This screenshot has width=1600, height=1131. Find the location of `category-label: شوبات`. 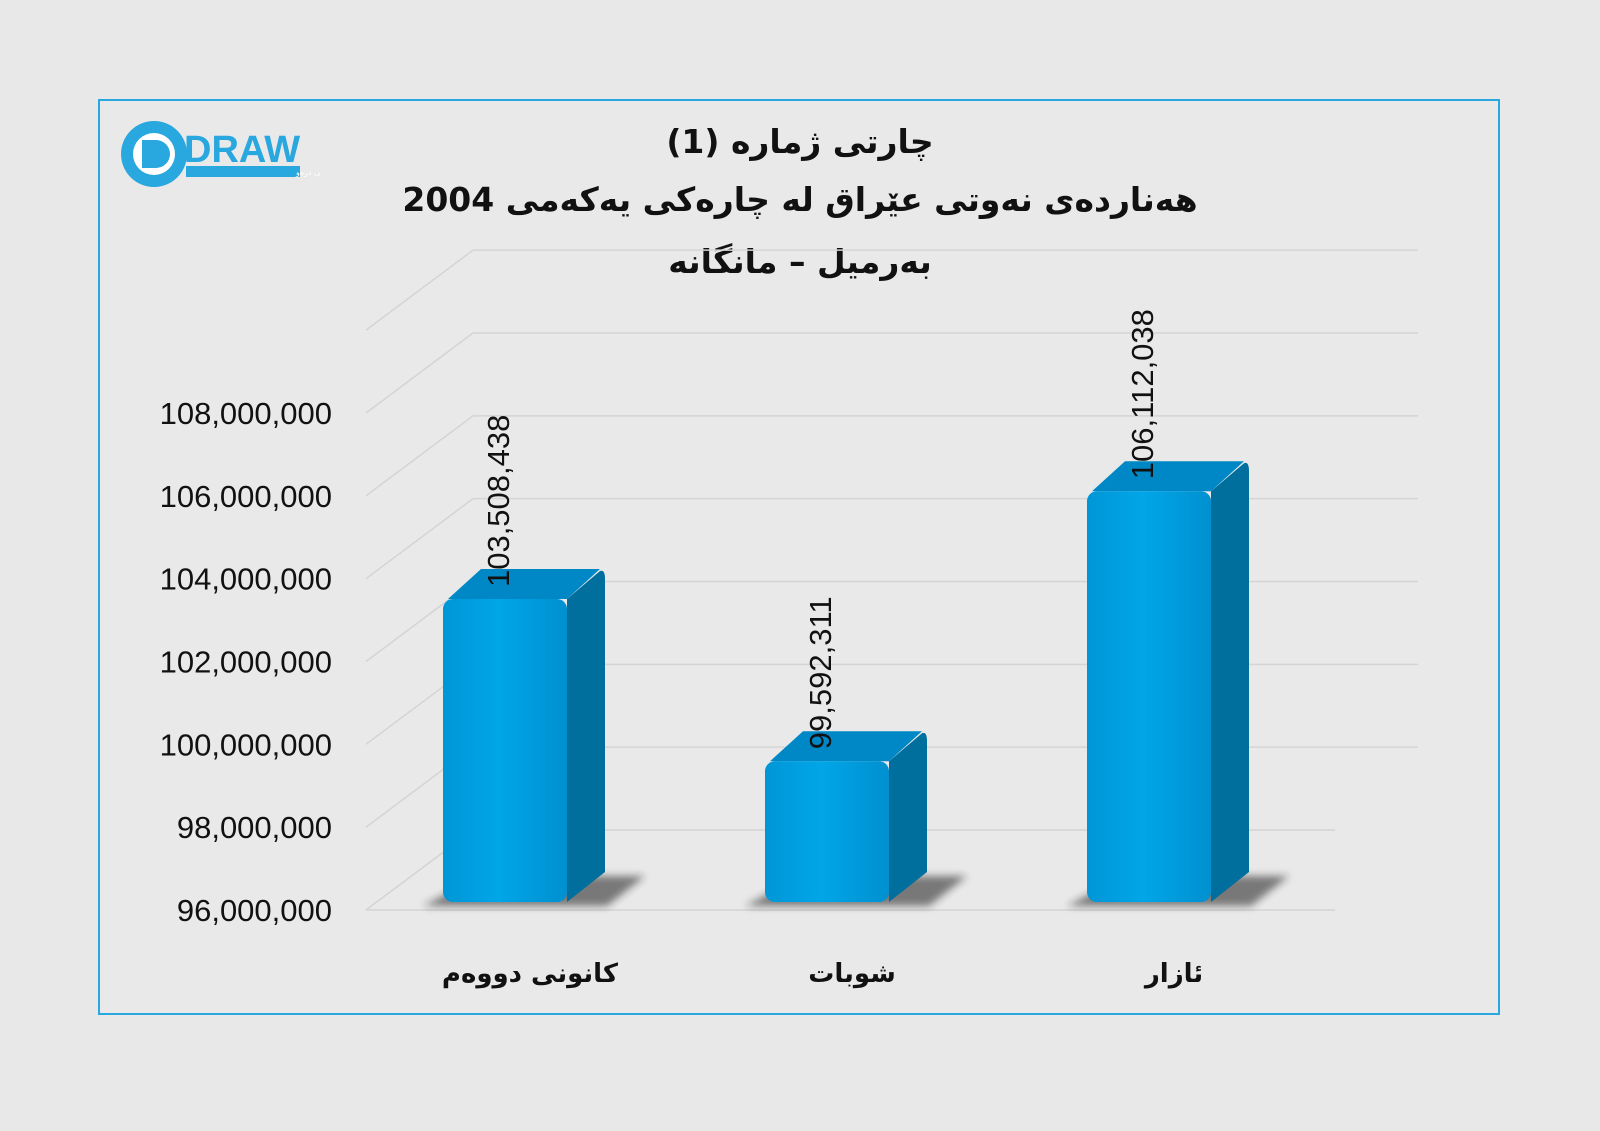

category-label: شوبات is located at coordinates (852, 974).